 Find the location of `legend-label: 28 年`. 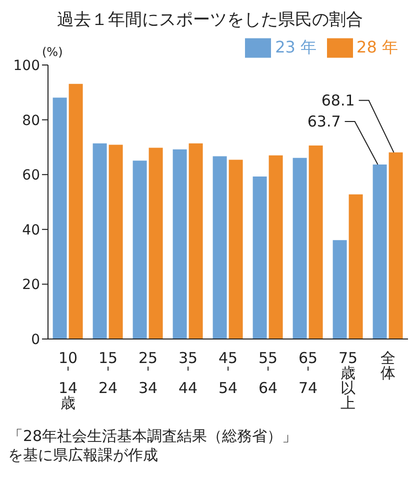

legend-label: 28 年 is located at coordinates (377, 46).